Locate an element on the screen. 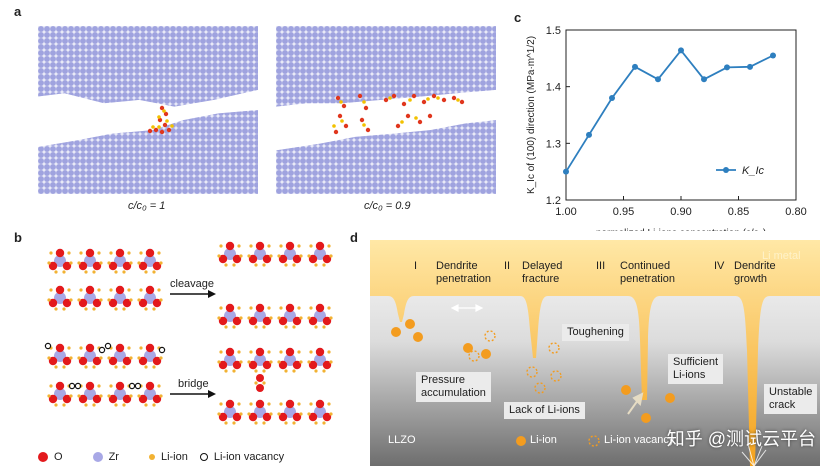 This screenshot has width=830, height=471. stage-4-number: IV is located at coordinates (719, 266).